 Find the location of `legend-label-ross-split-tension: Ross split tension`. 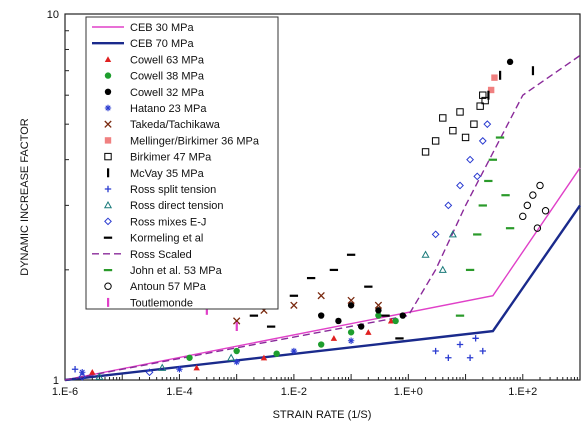

legend-label-ross-split-tension: Ross split tension is located at coordinates (173, 190).